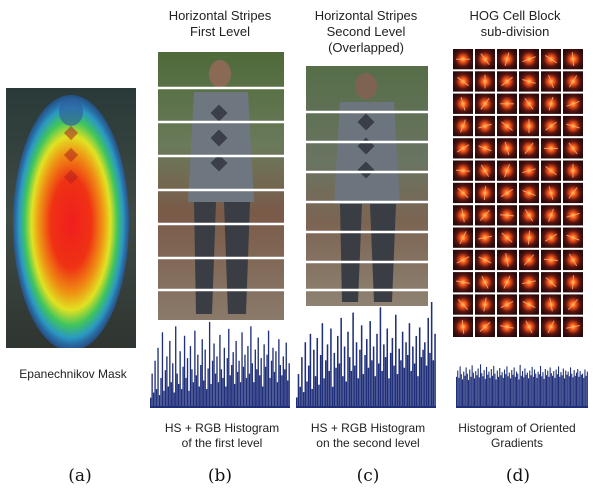  I want to click on panel-b-title: Horizontal Stripes First Level, so click(220, 23).